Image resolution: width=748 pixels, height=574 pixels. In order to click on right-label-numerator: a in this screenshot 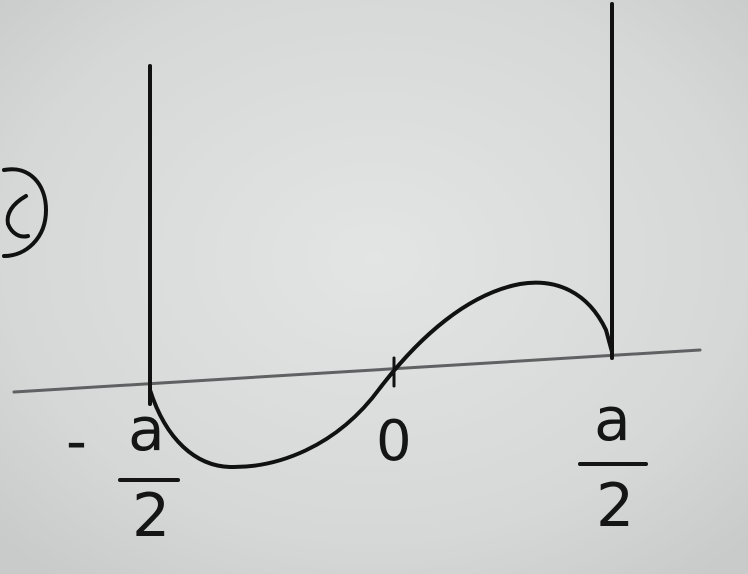, I will do `click(612, 420)`.